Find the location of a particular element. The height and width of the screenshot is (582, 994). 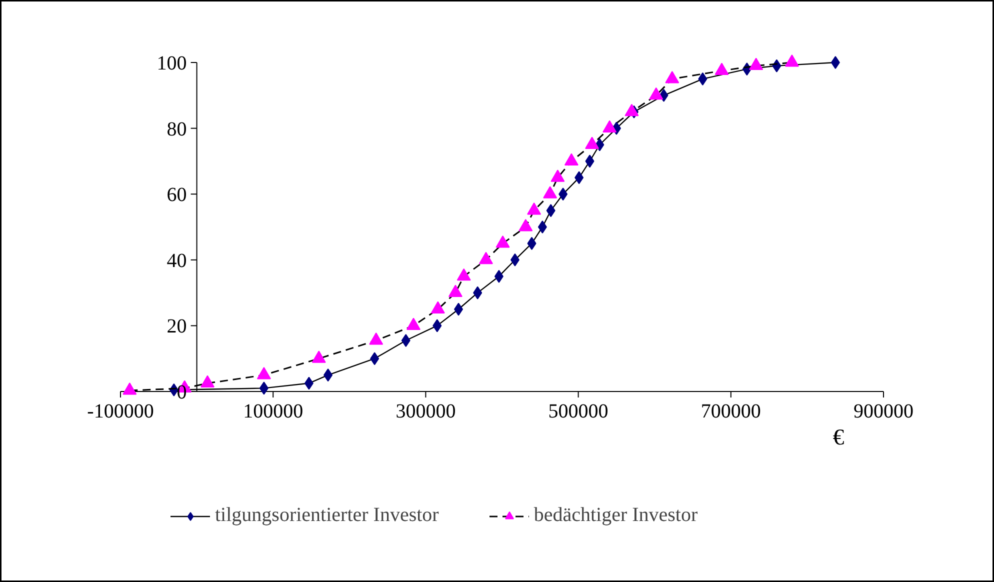

x-axis-title: € is located at coordinates (838, 437).